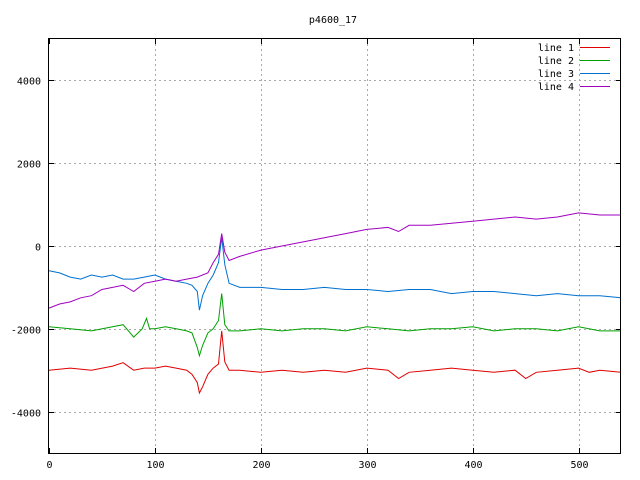 The width and height of the screenshot is (640, 480). I want to click on legend: line 1 line 2 line 3 line 4, so click(574, 68).